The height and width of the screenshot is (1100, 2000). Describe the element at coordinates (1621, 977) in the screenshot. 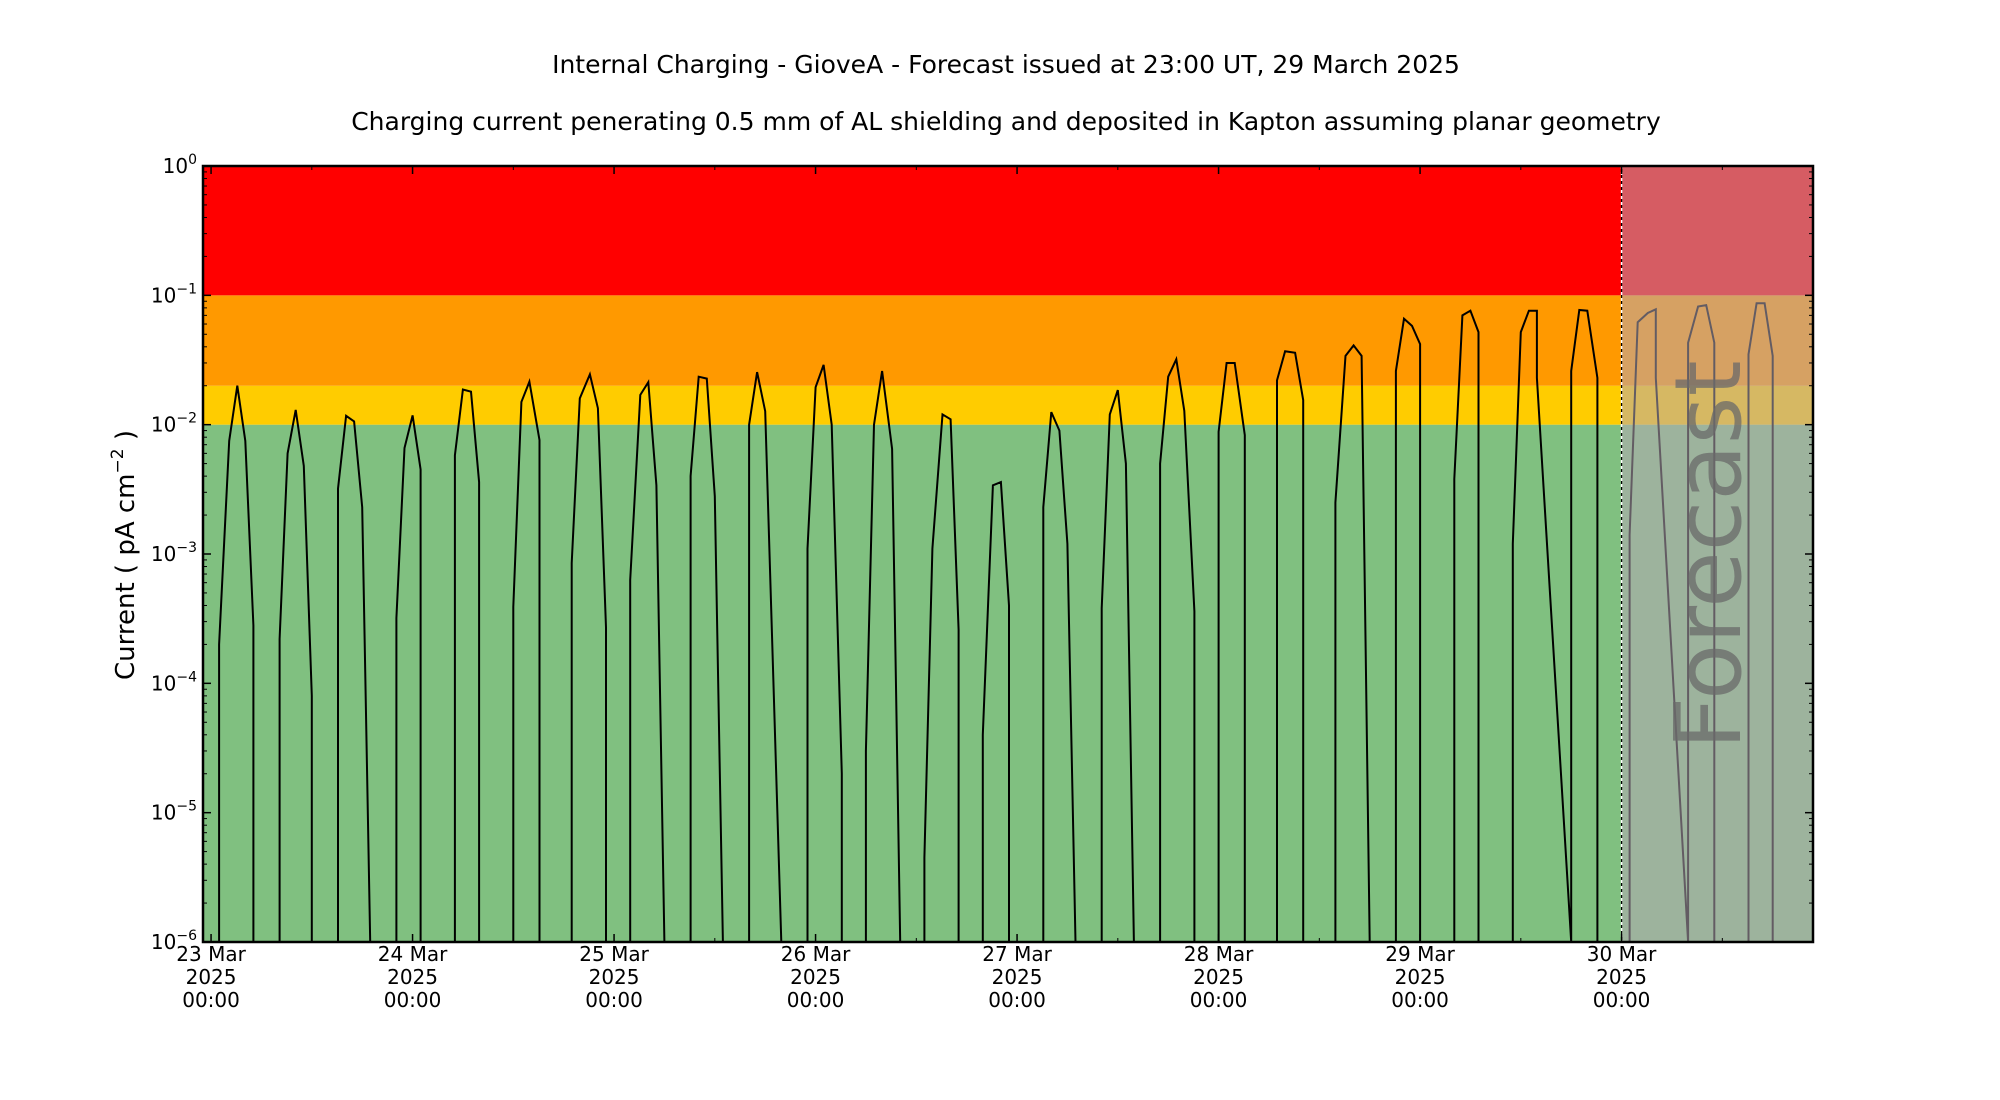

I see `x-tick-label-7-line2: 2025` at that location.